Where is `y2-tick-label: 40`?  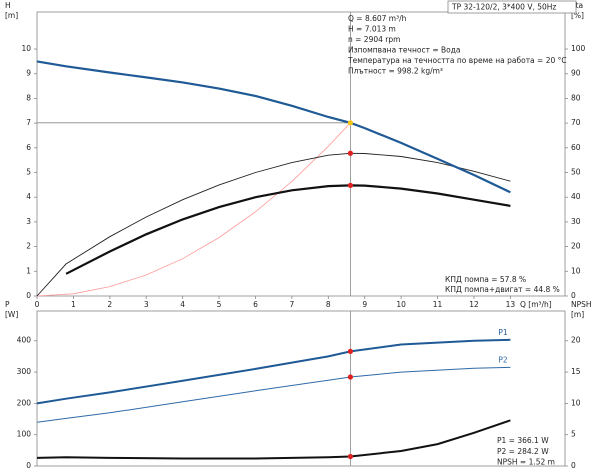
y2-tick-label: 40 is located at coordinates (576, 196).